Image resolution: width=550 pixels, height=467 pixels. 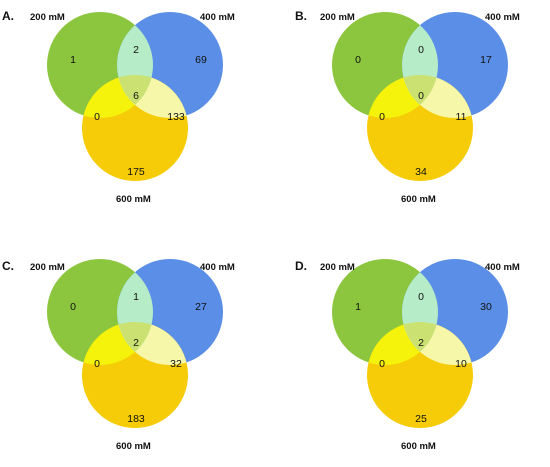 I want to click on count-400-600: 133, so click(x=176, y=117).